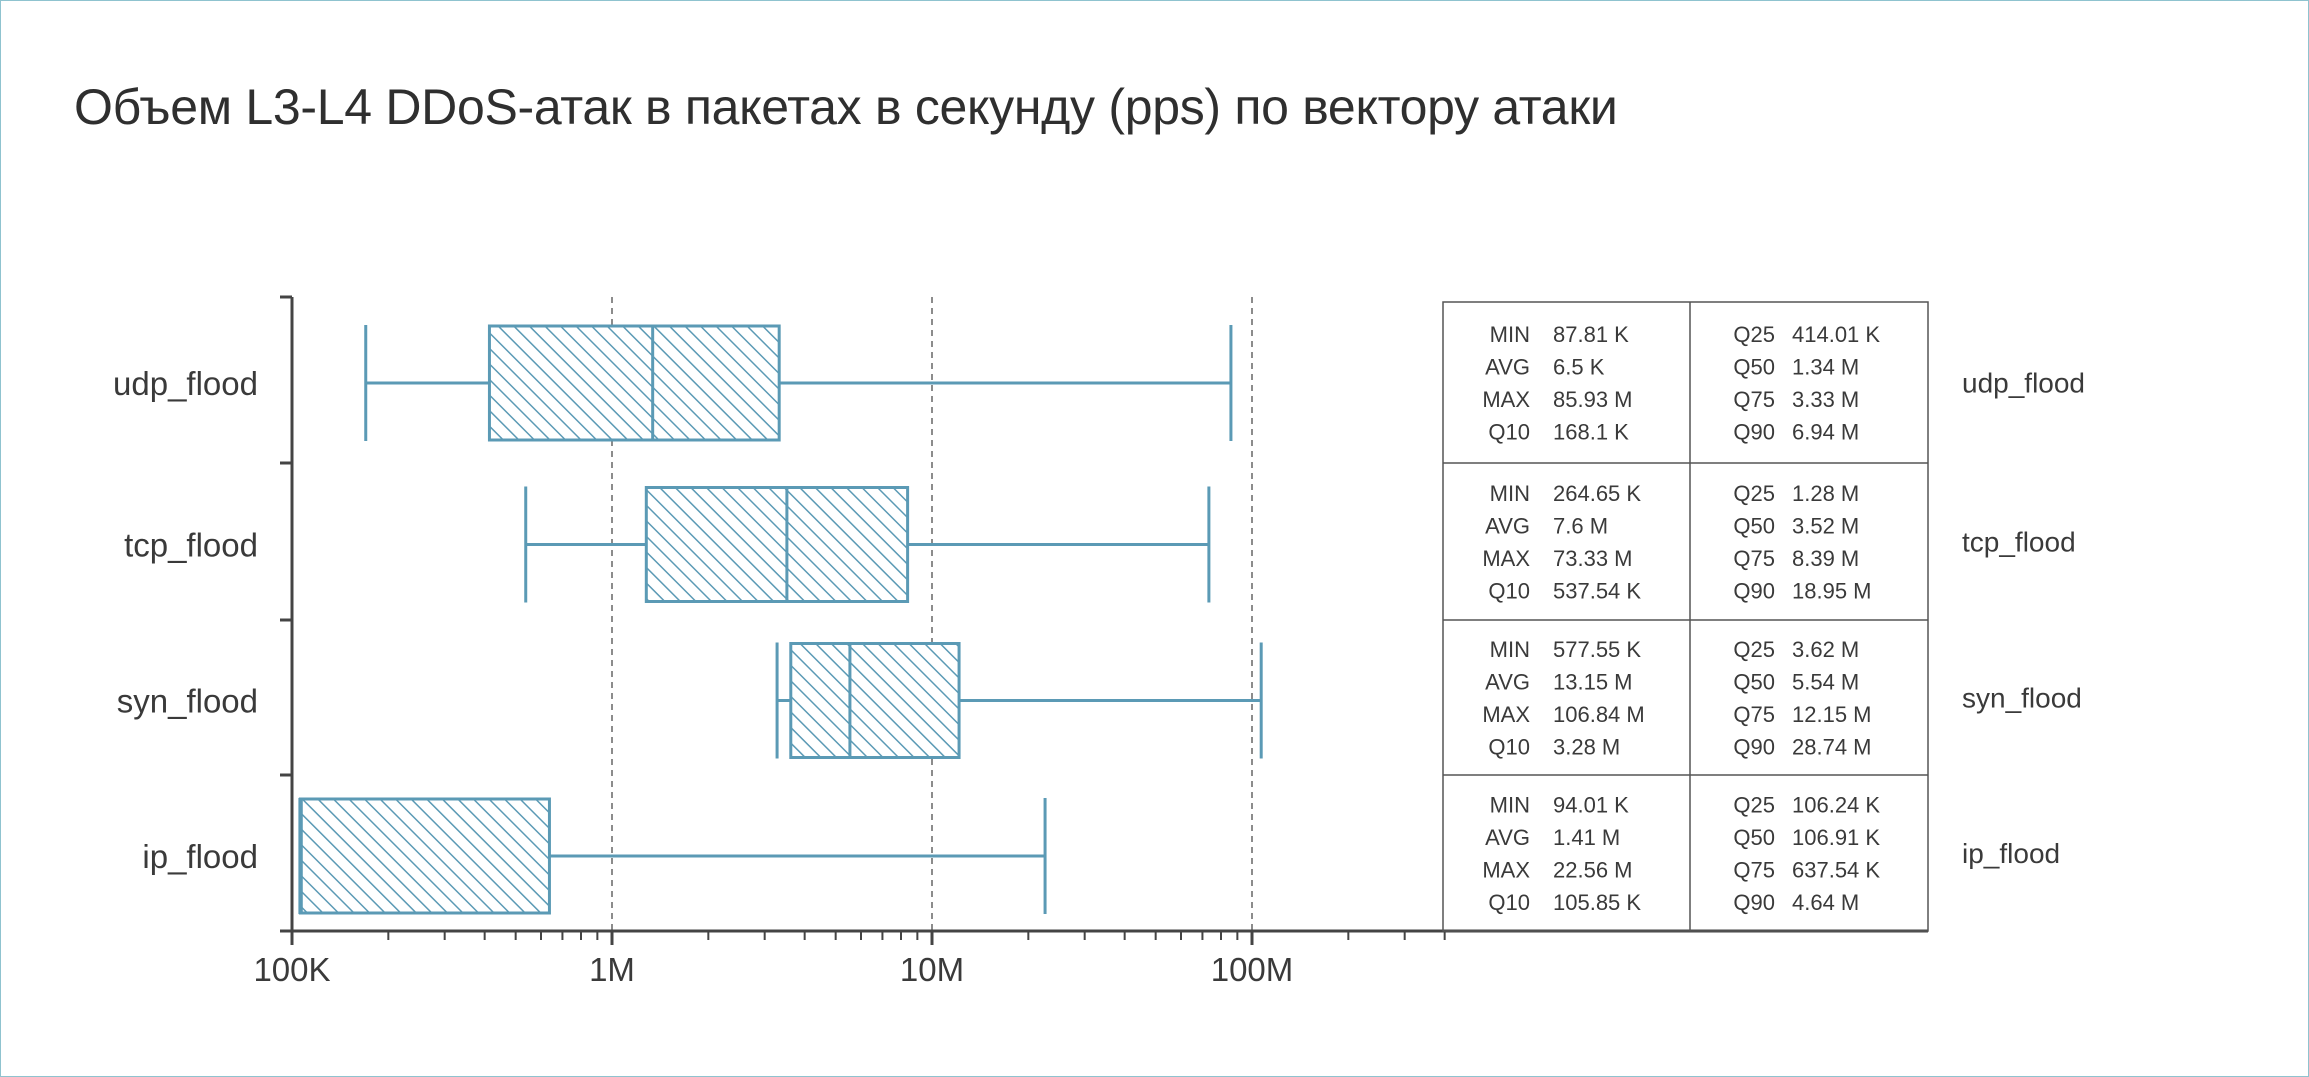 Image resolution: width=2309 pixels, height=1077 pixels. What do you see at coordinates (1832, 746) in the screenshot?
I see `stat-value: 28.74 M` at bounding box center [1832, 746].